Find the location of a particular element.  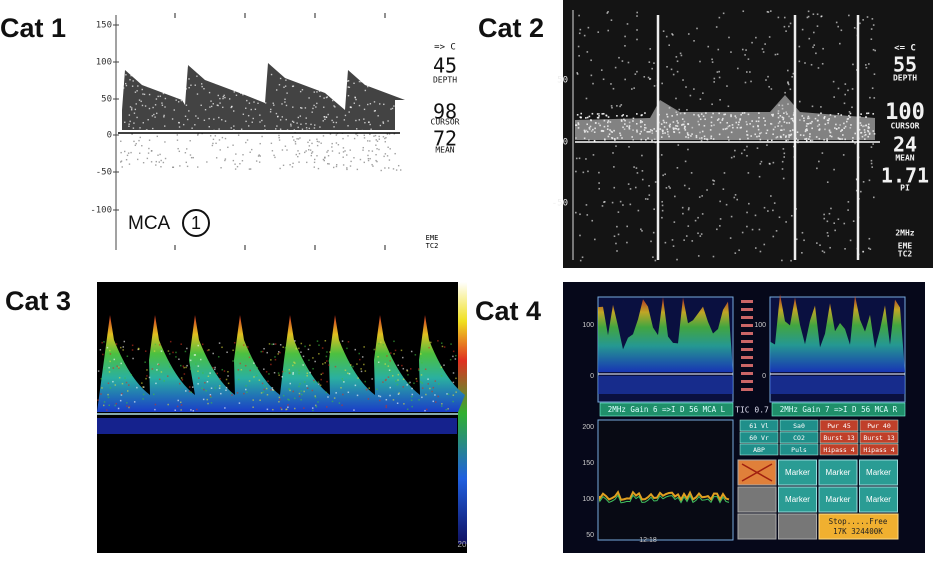

readout: <= C is located at coordinates (905, 49).